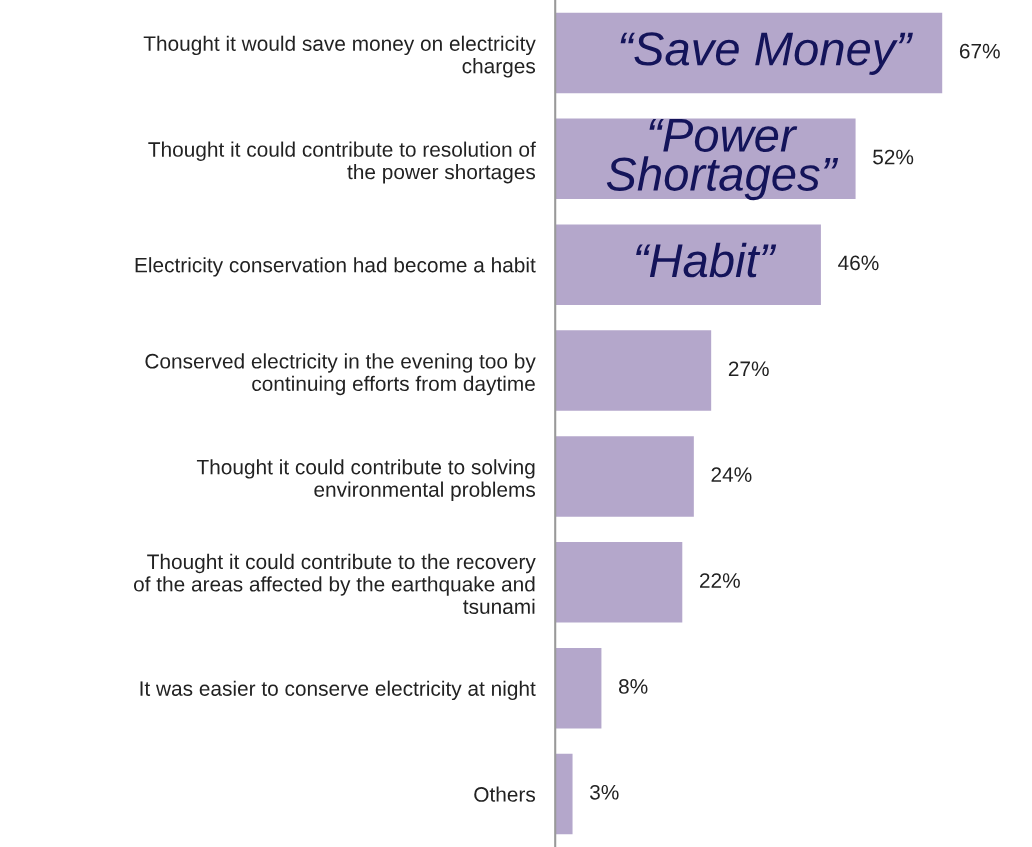 The height and width of the screenshot is (847, 1032). What do you see at coordinates (766, 53) in the screenshot?
I see `annotation: “Save Money”` at bounding box center [766, 53].